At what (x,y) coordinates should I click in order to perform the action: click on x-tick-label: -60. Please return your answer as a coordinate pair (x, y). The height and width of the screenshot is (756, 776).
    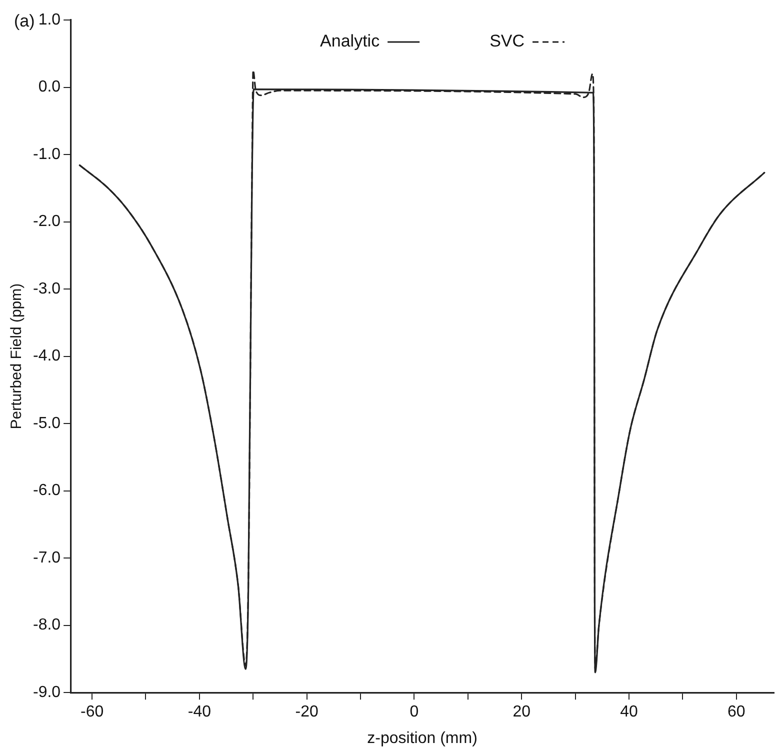
    Looking at the image, I should click on (92, 712).